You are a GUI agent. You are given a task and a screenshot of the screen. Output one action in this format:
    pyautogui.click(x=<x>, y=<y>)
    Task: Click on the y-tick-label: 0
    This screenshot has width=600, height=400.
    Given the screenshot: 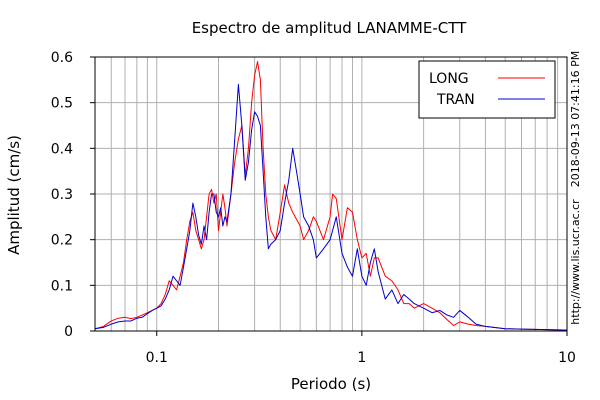 What is the action you would take?
    pyautogui.click(x=68, y=332)
    